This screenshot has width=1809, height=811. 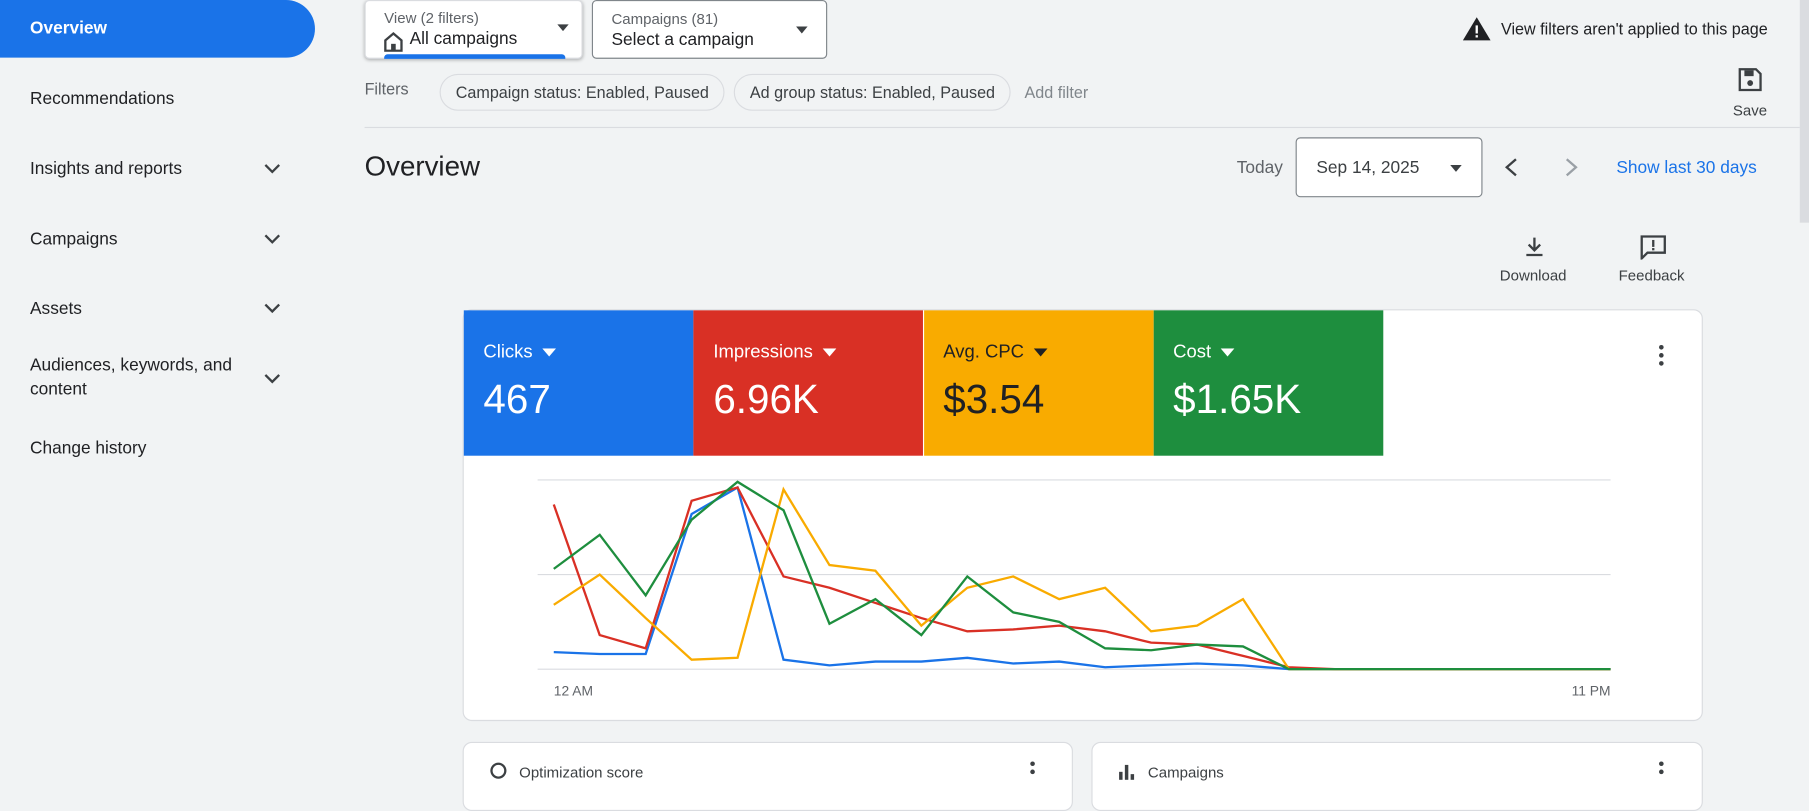 What do you see at coordinates (463, 38) in the screenshot?
I see `value: All campaigns` at bounding box center [463, 38].